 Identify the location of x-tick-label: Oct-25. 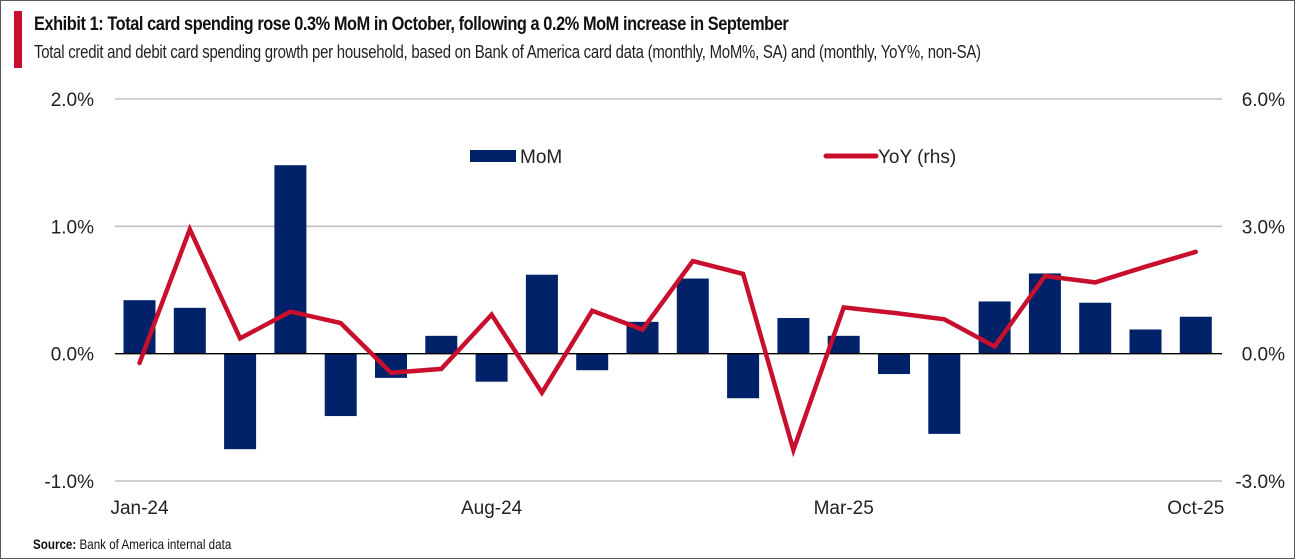
(1195, 508).